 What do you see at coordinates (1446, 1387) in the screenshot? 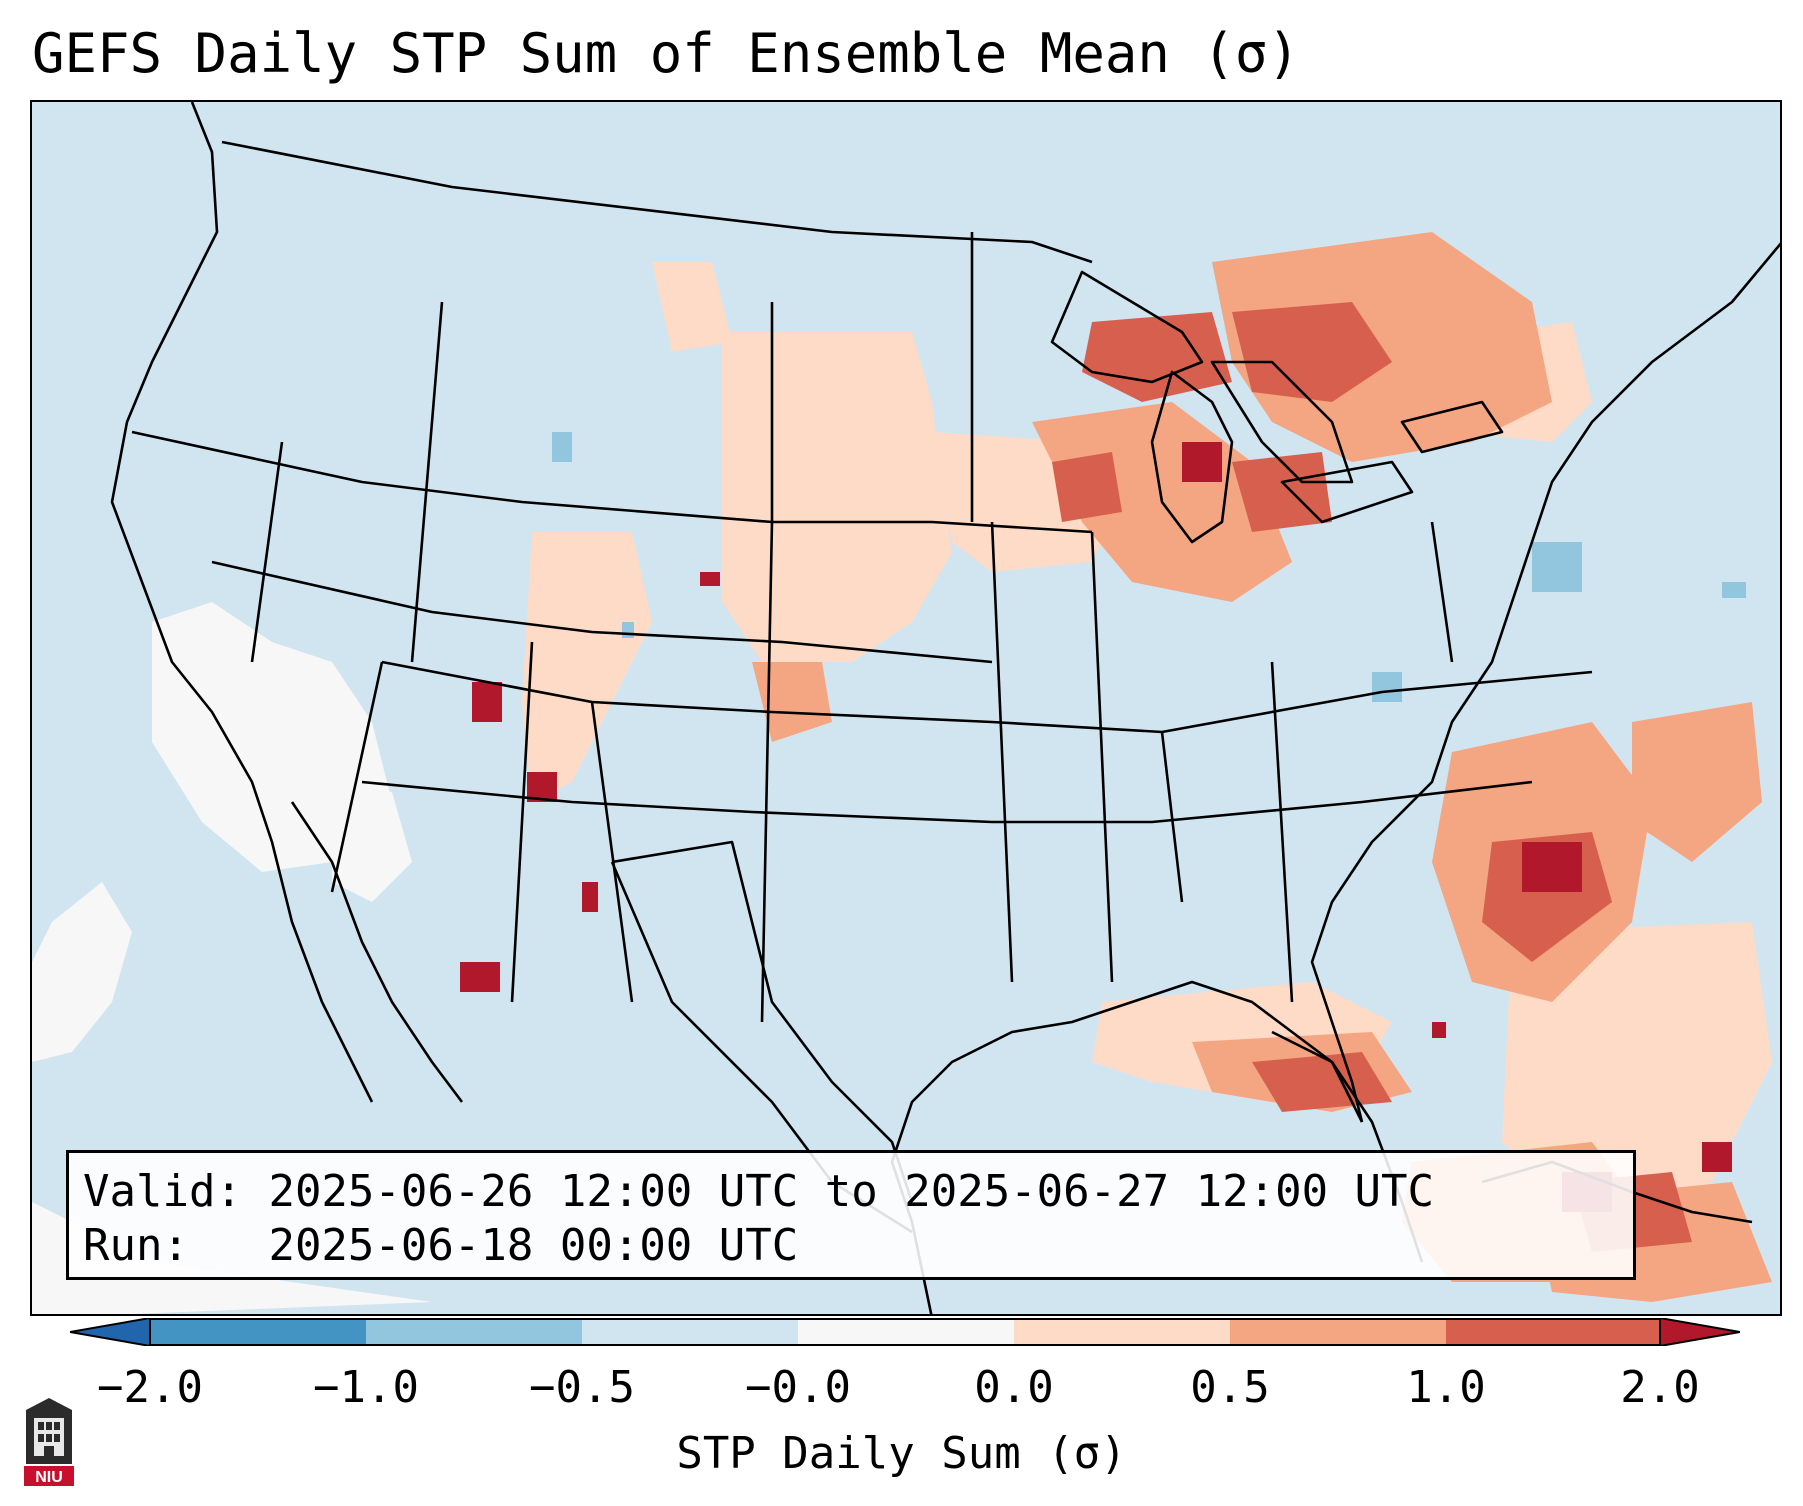
I see `colorbar-tick-label: 1.0` at bounding box center [1446, 1387].